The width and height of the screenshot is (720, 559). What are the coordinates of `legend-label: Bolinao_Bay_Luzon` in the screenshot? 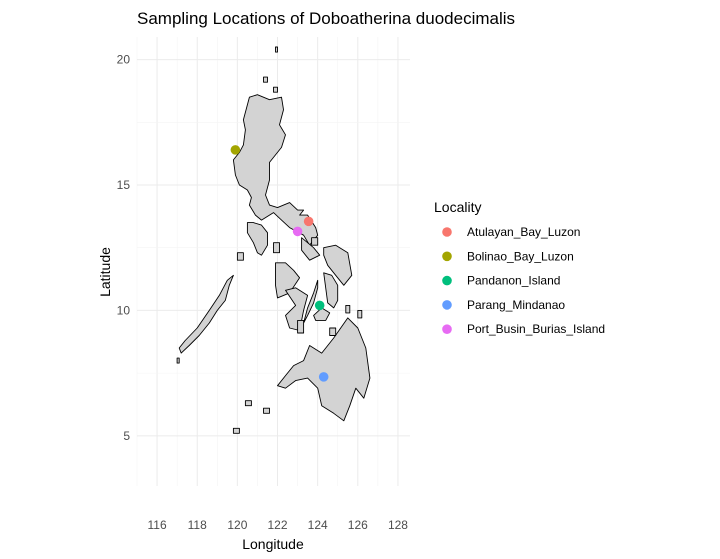 It's located at (520, 256).